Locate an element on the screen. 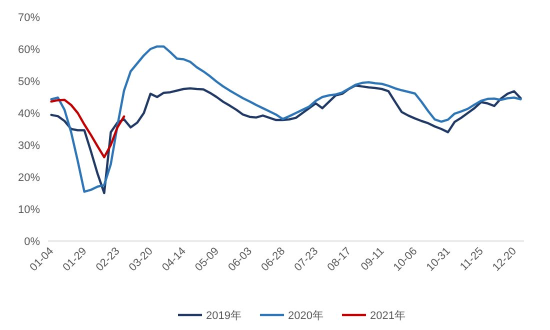 This screenshot has width=550, height=330. legend-label: 2020年 is located at coordinates (306, 316).